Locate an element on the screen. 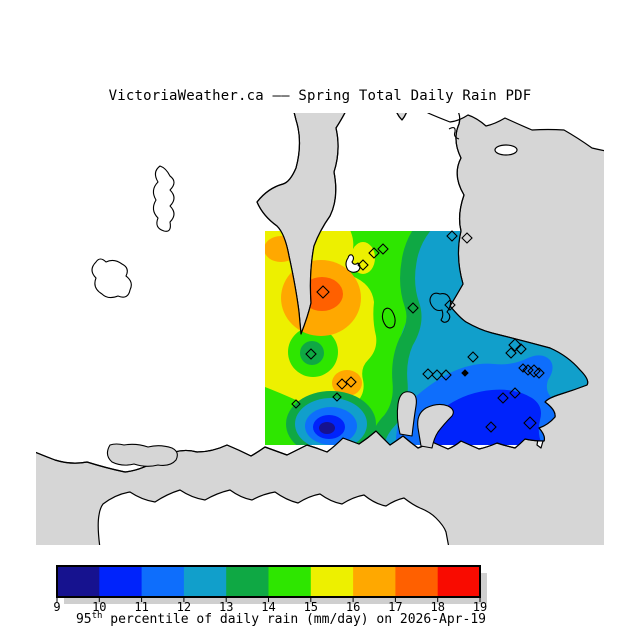  colorbar-tick-label: 11 is located at coordinates (141, 607).